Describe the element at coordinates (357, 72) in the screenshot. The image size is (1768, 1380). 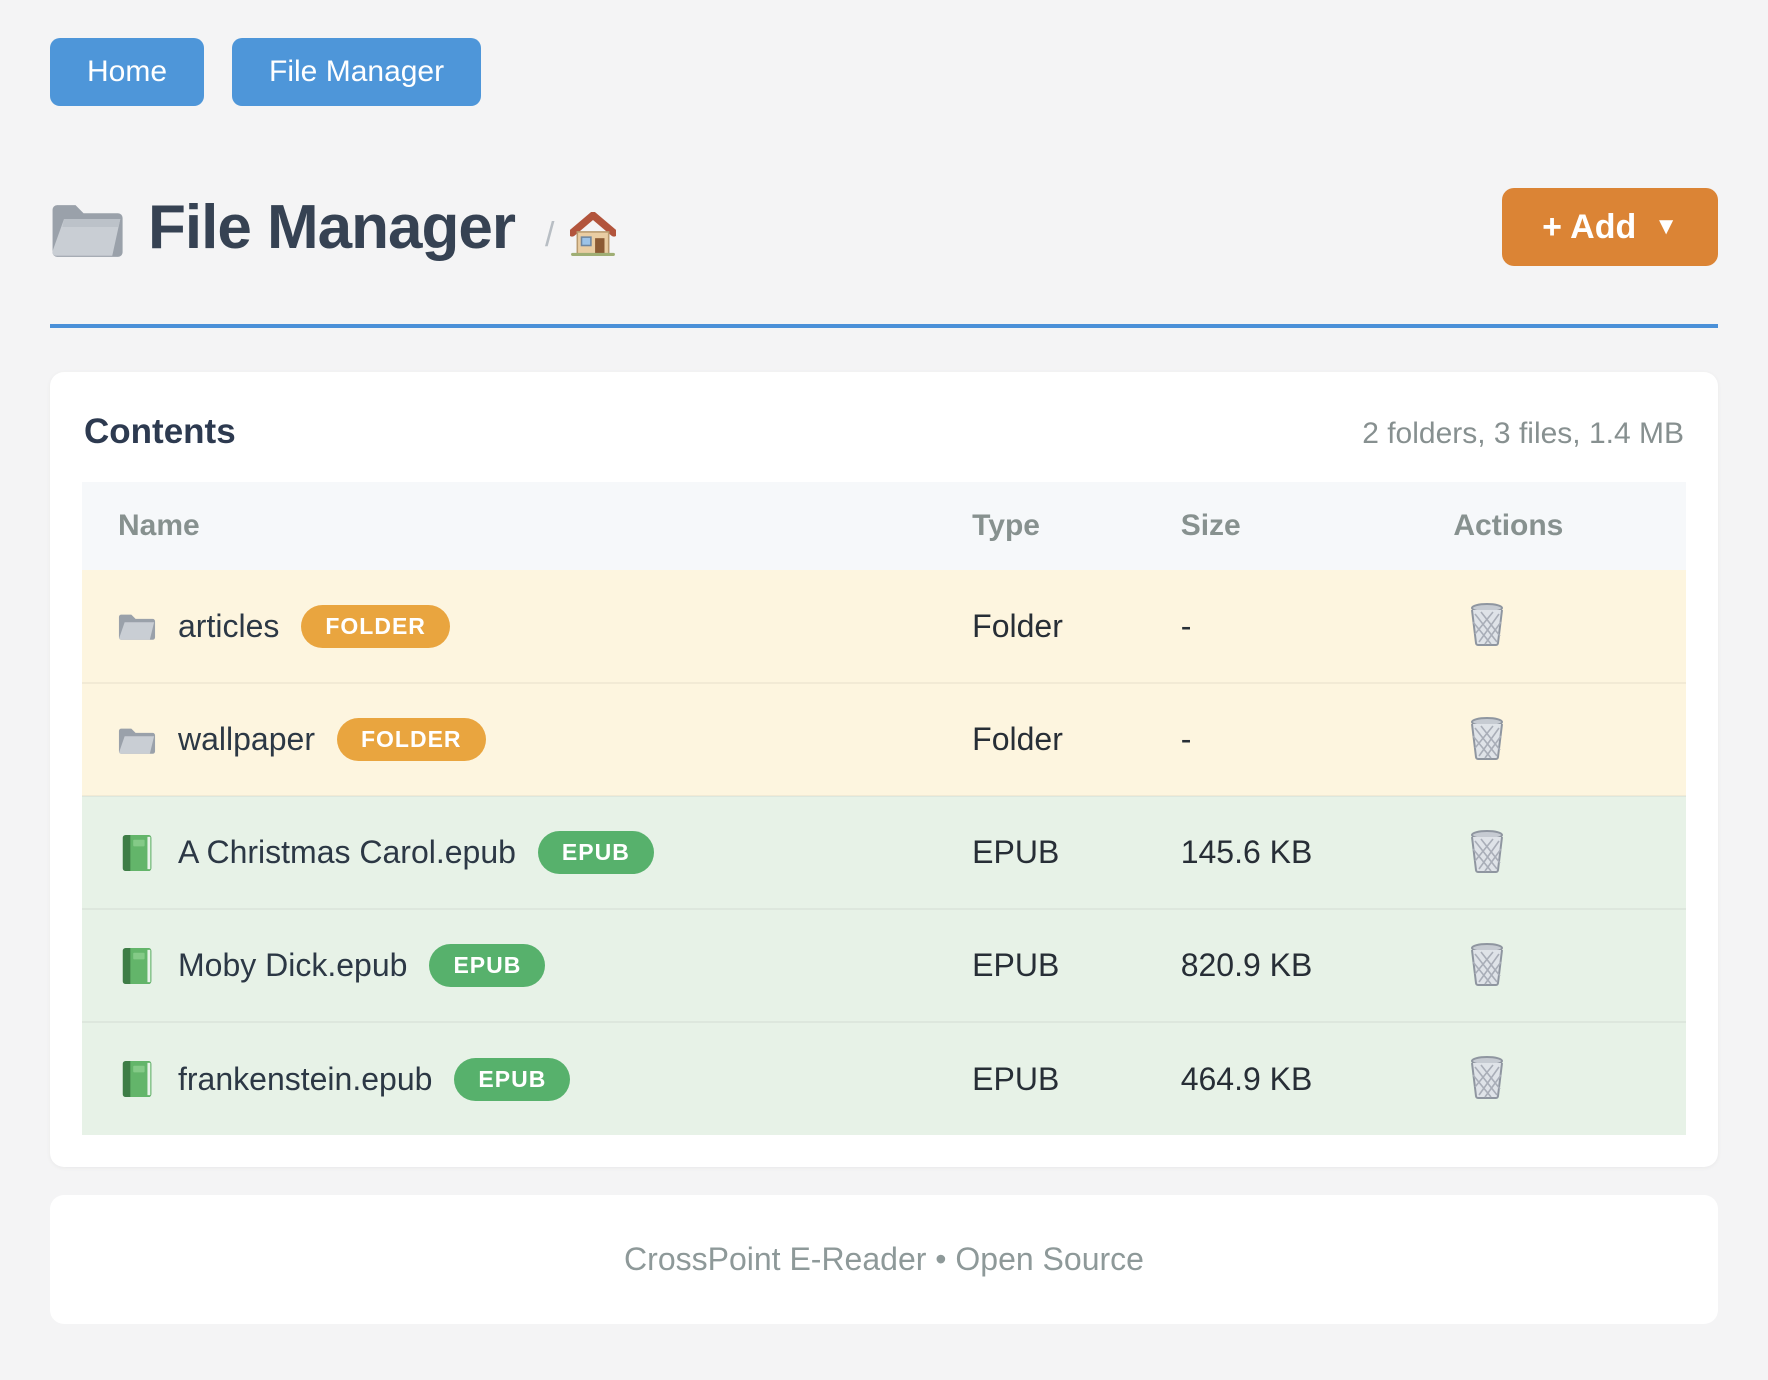
I see `nav-button-file-manager: File Manager` at that location.